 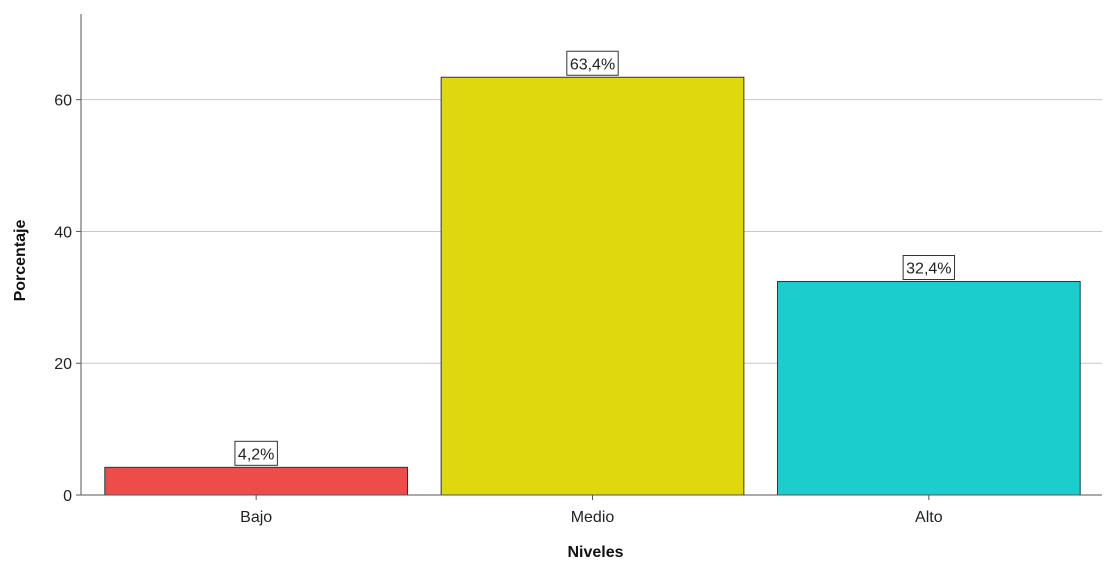 I want to click on y-tick-label: 40, so click(x=63, y=232).